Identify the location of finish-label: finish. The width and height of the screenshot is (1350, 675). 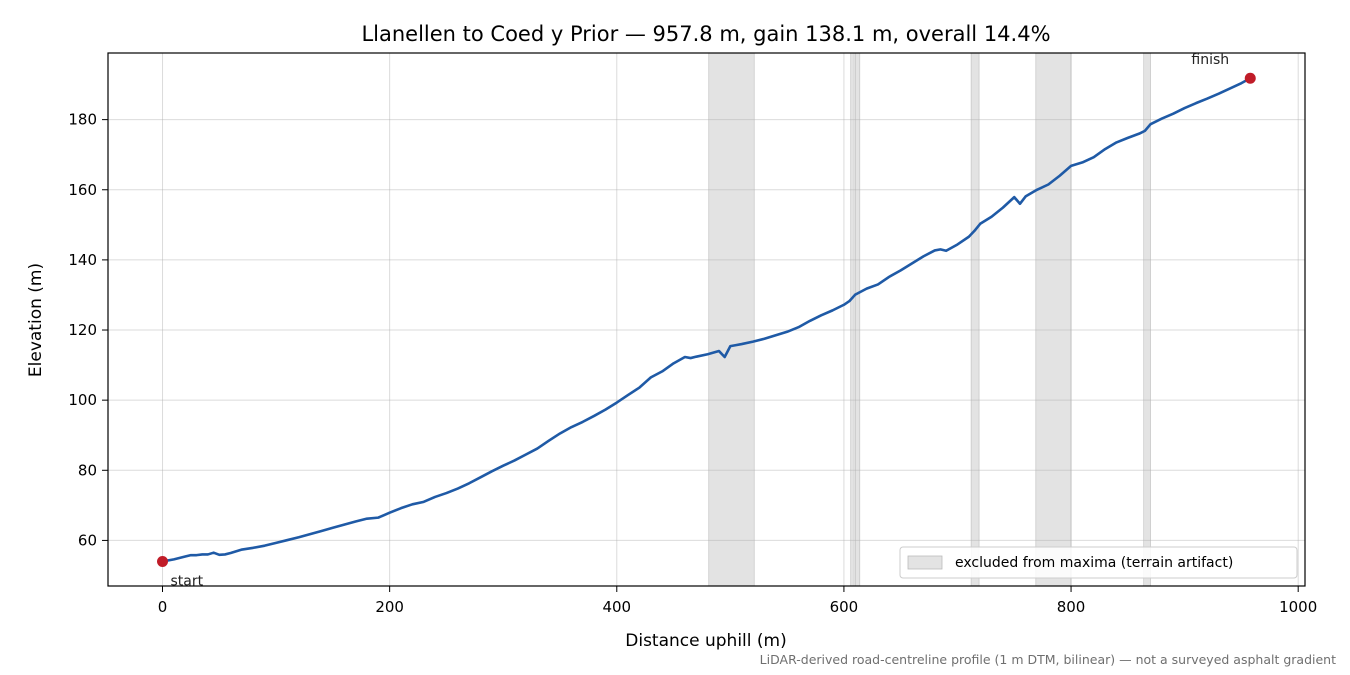
(1210, 60).